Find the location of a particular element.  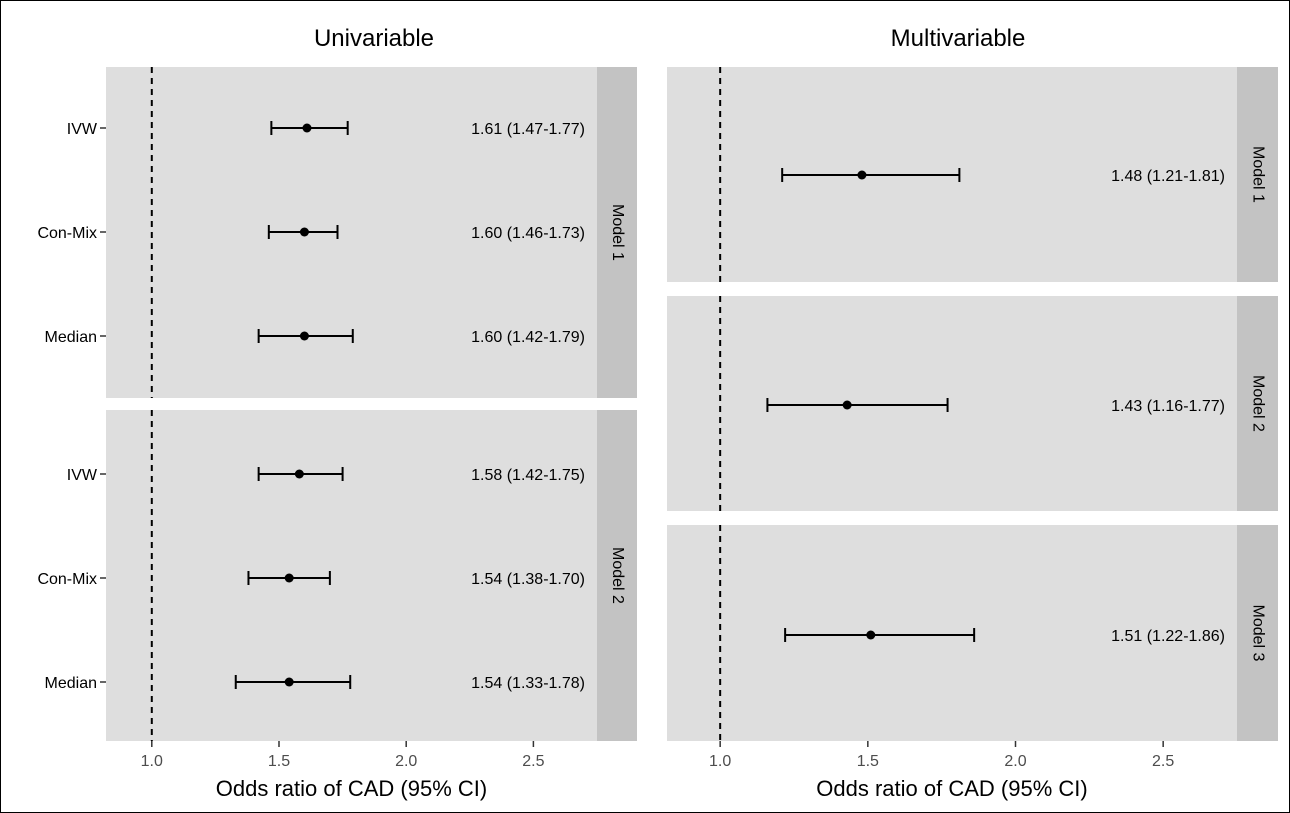

estimate-label: 1.60 (1.46-1.73) is located at coordinates (528, 233).